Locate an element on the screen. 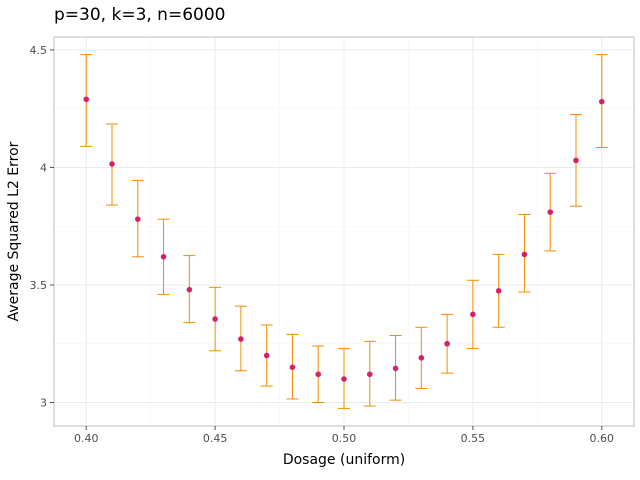  y-axis-title: Average Squared L2 Error is located at coordinates (14, 231).